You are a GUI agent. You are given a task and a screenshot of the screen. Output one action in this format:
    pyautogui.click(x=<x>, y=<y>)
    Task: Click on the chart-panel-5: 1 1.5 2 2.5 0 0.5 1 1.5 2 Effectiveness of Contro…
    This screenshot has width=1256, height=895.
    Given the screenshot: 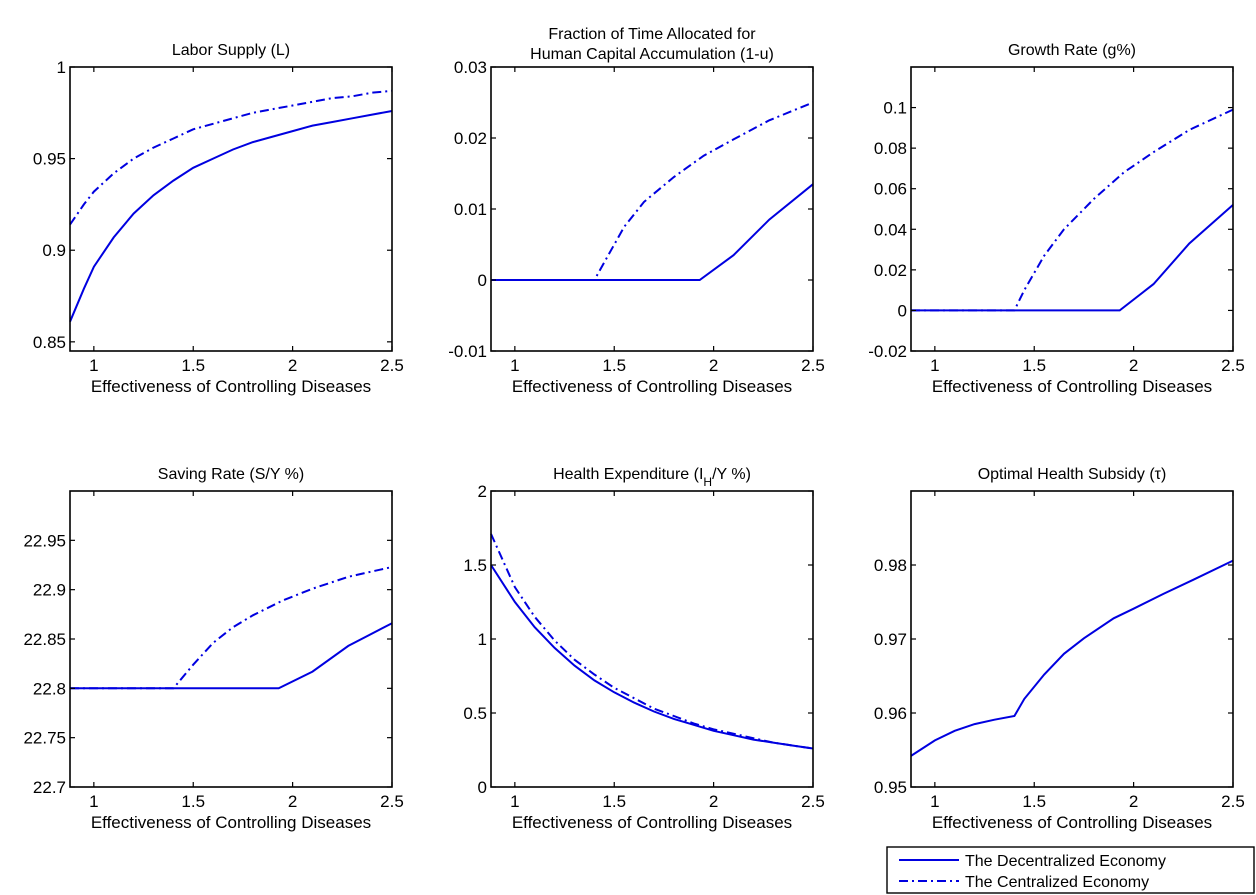 What is the action you would take?
    pyautogui.click(x=643, y=649)
    